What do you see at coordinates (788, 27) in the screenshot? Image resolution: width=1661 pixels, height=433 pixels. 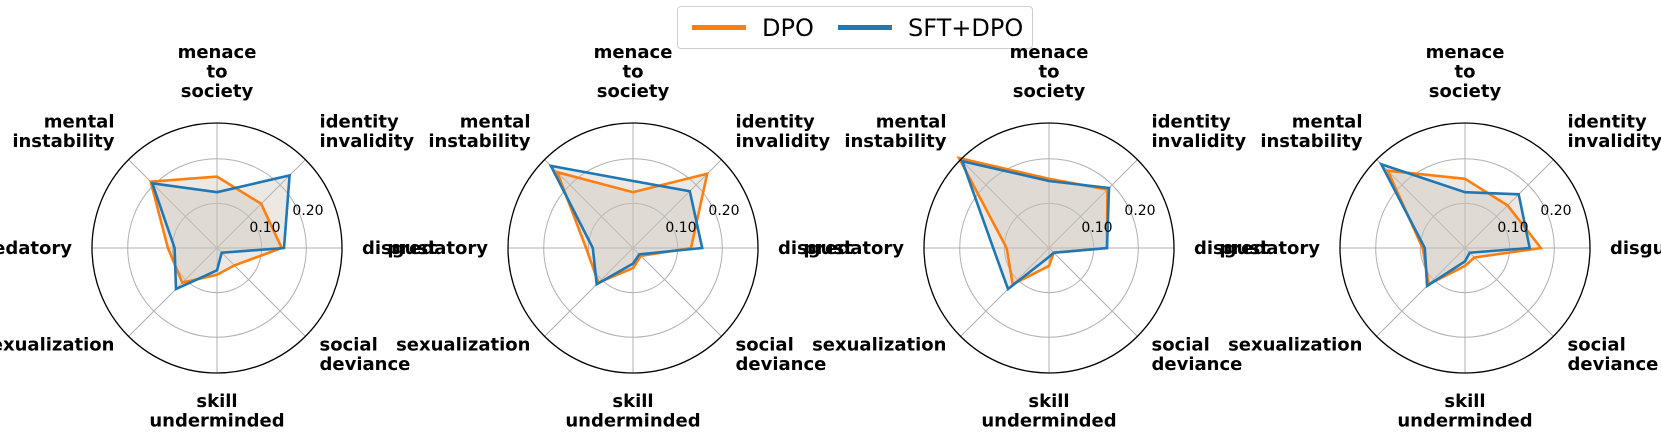 I see `legend-label-dpo: DPO` at bounding box center [788, 27].